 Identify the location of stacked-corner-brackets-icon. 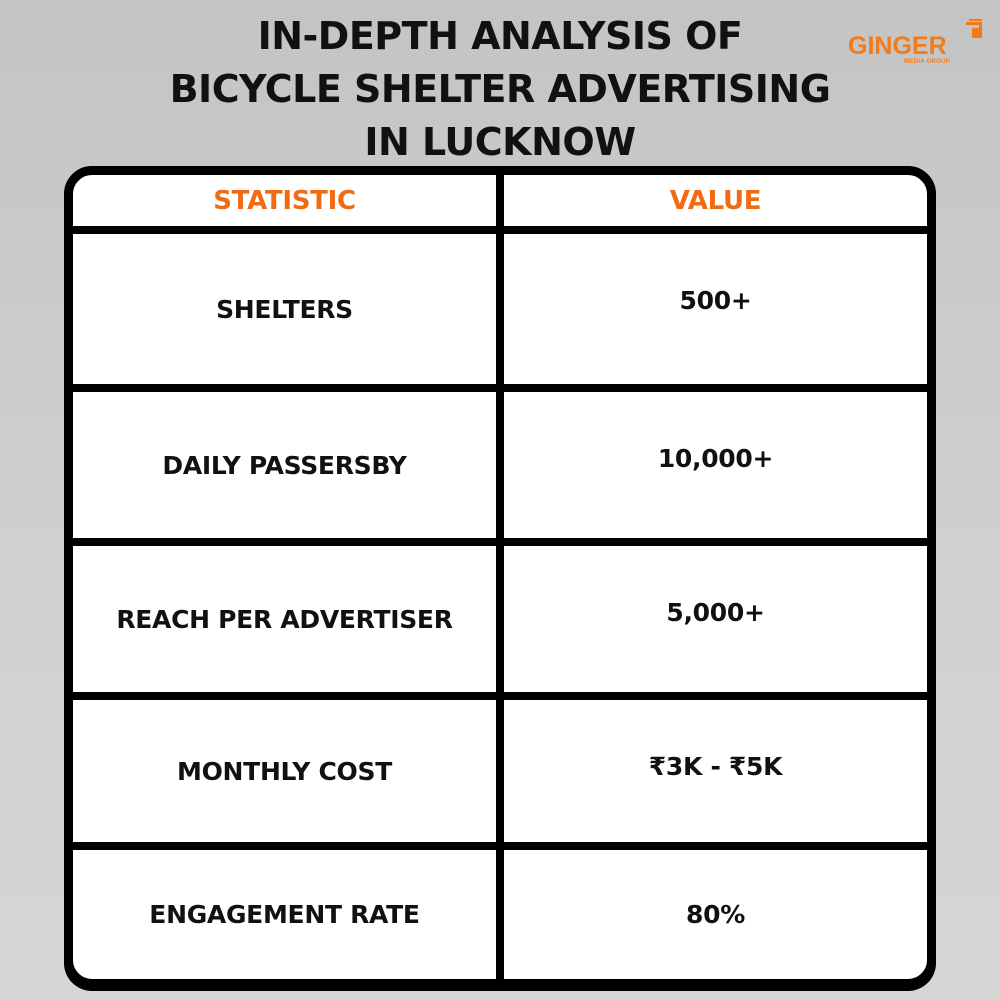
(974, 28).